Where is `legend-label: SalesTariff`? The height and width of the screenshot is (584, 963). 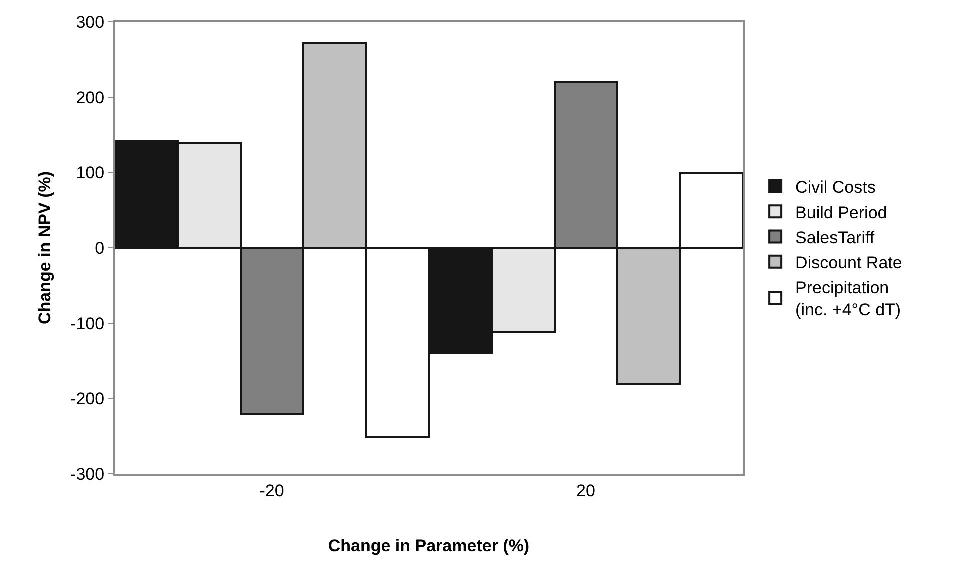
legend-label: SalesTariff is located at coordinates (835, 238).